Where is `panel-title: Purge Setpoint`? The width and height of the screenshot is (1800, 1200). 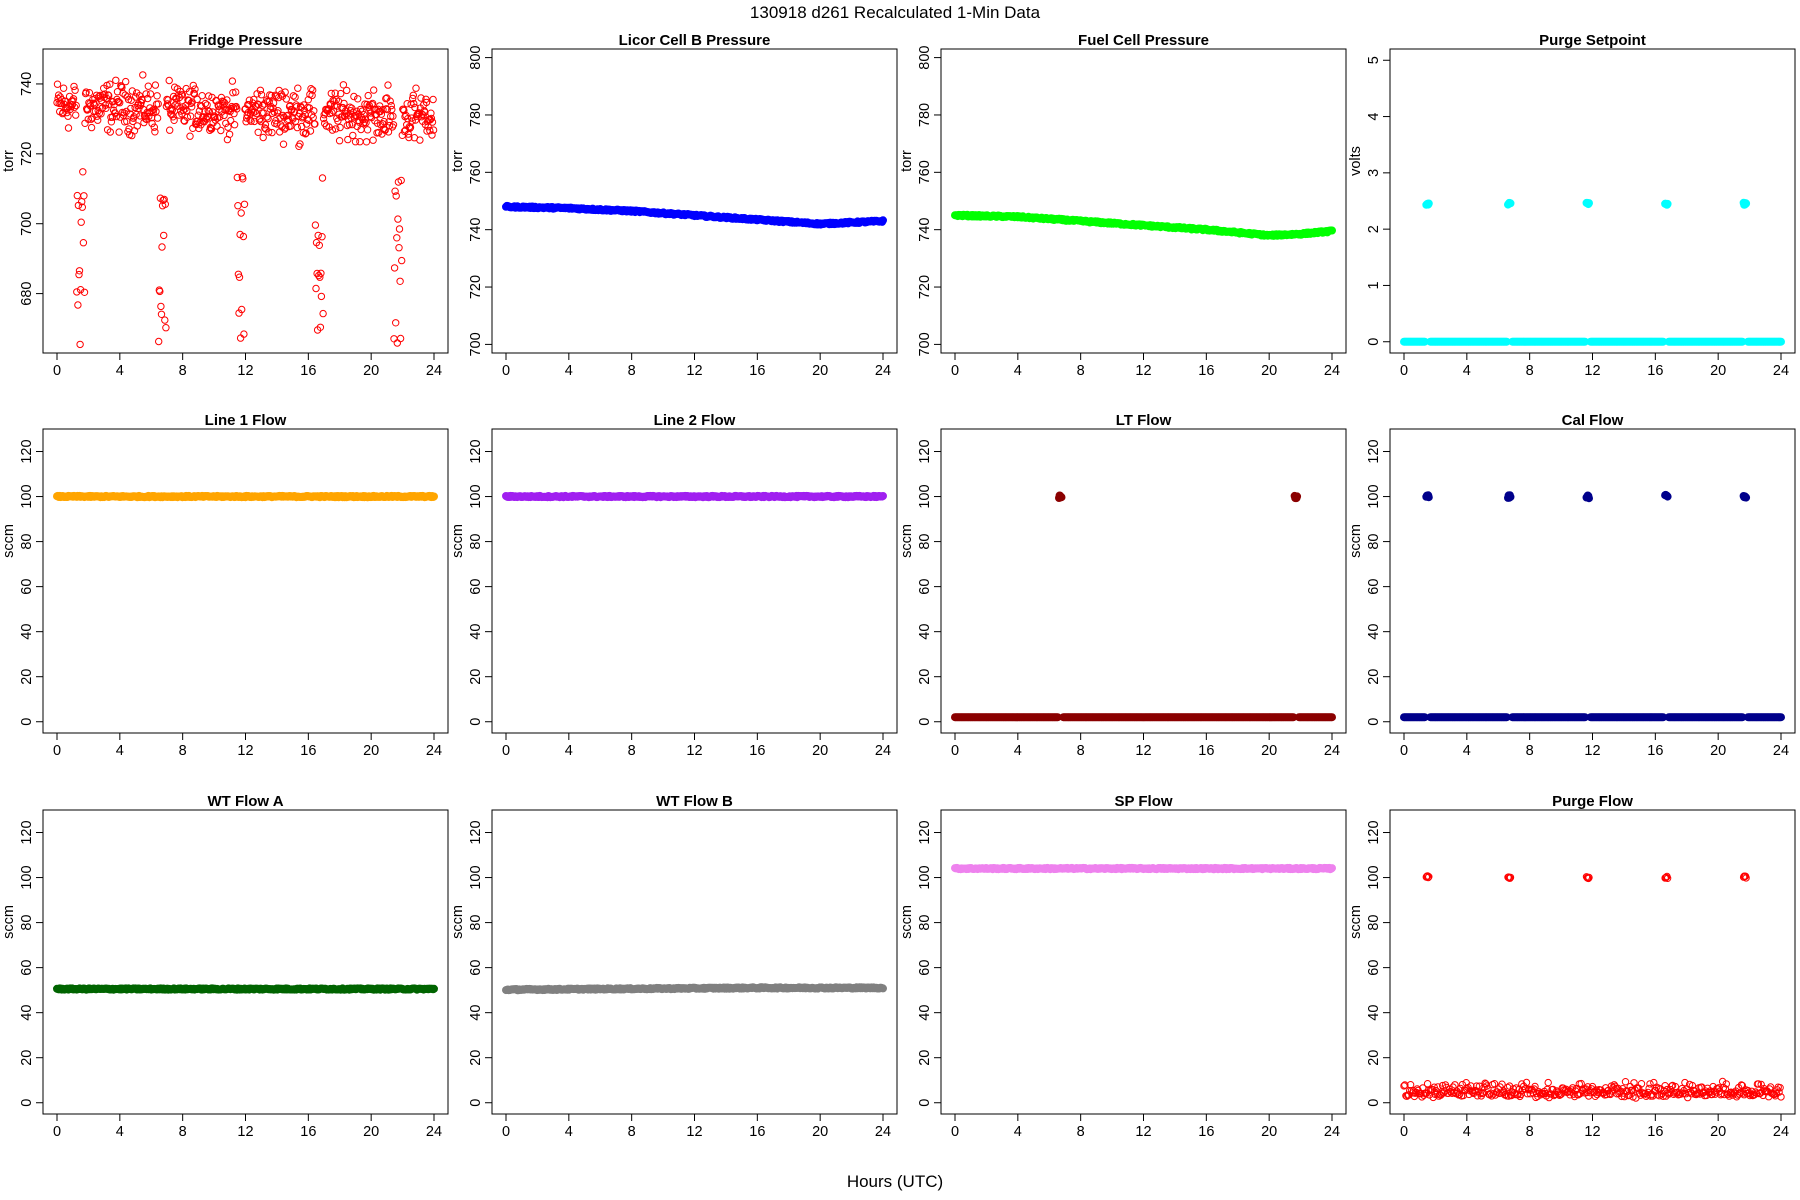 panel-title: Purge Setpoint is located at coordinates (1592, 40).